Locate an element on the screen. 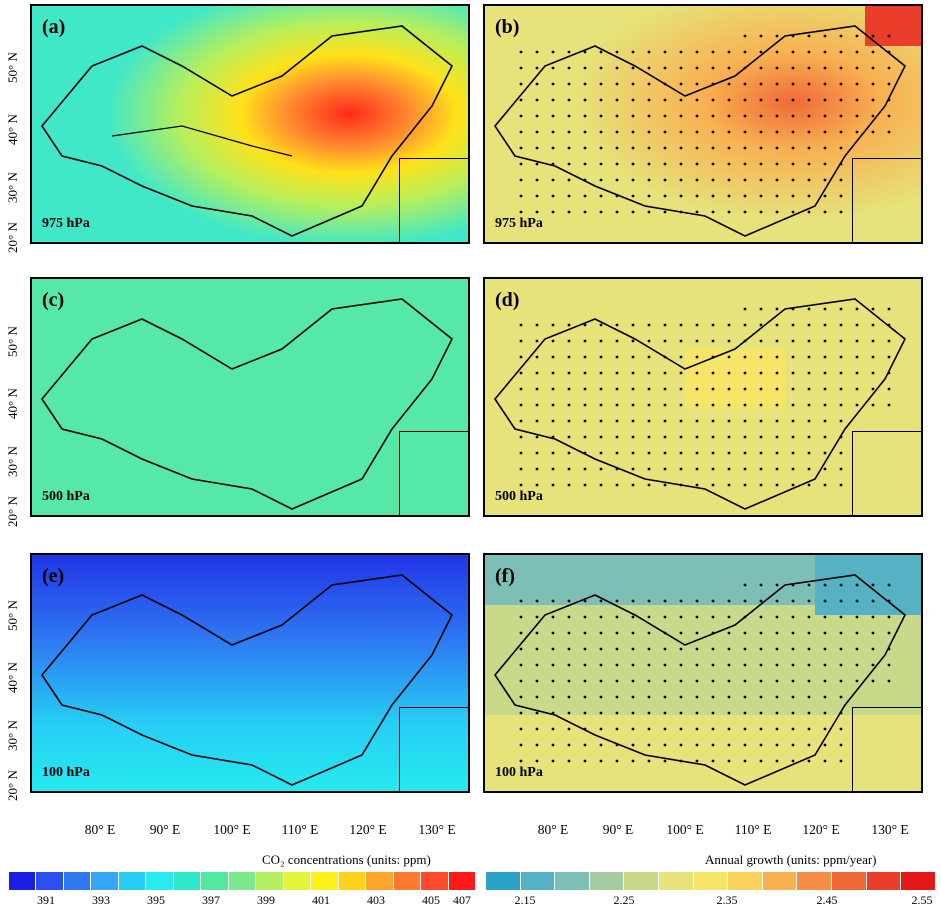 This screenshot has width=941, height=912. colorbar-left-title: CO₂ concentrations (units: ppm) is located at coordinates (346, 859).